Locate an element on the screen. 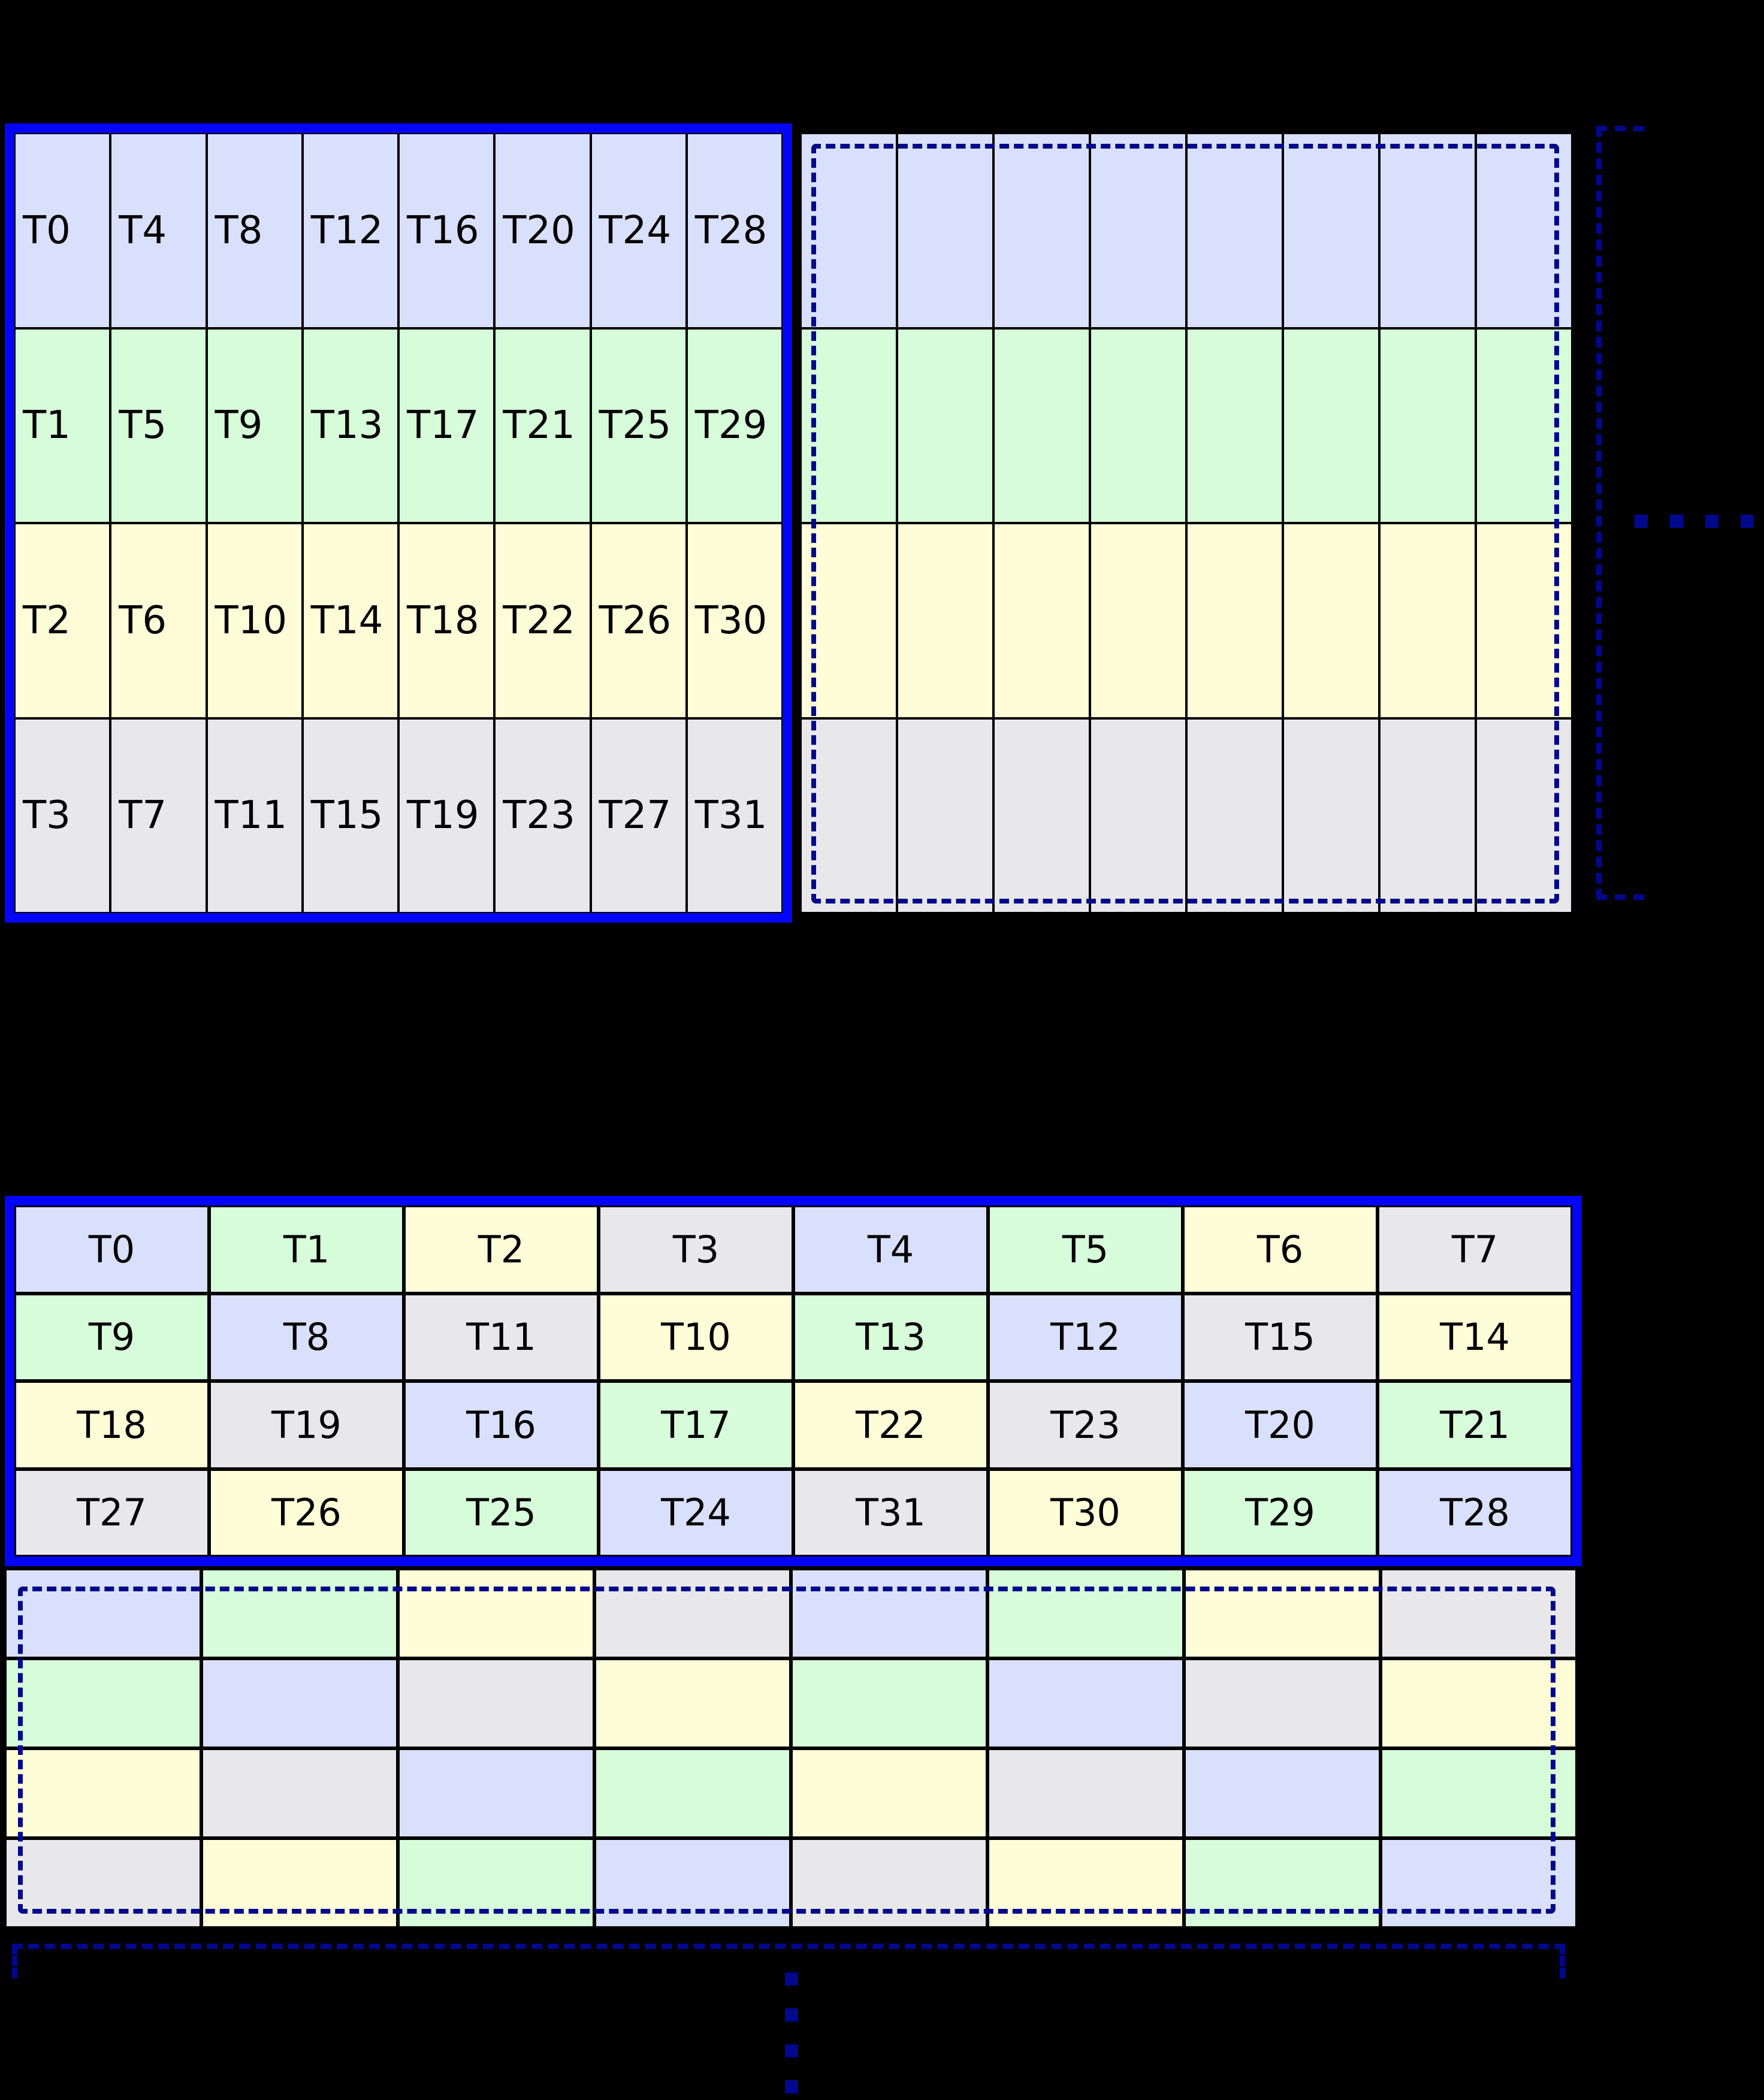 This screenshot has width=1764, height=2100. thread-label: T18 is located at coordinates (112, 1425).